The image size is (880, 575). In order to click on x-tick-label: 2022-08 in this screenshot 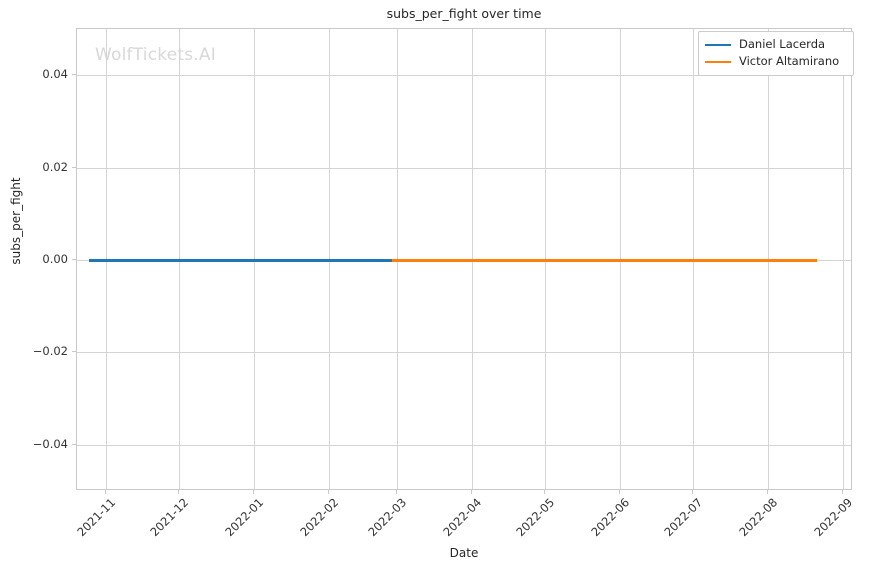, I will do `click(758, 517)`.